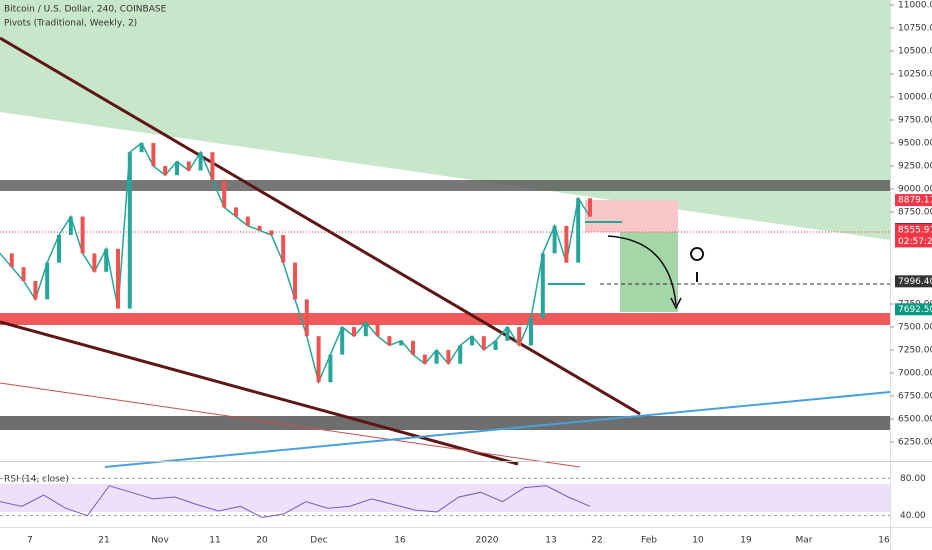  I want to click on date-label: 10, so click(698, 541).